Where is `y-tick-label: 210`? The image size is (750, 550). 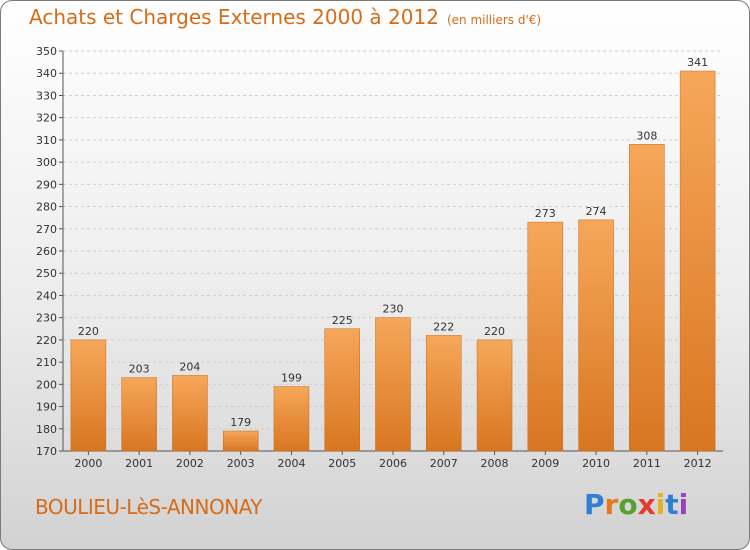 y-tick-label: 210 is located at coordinates (46, 362).